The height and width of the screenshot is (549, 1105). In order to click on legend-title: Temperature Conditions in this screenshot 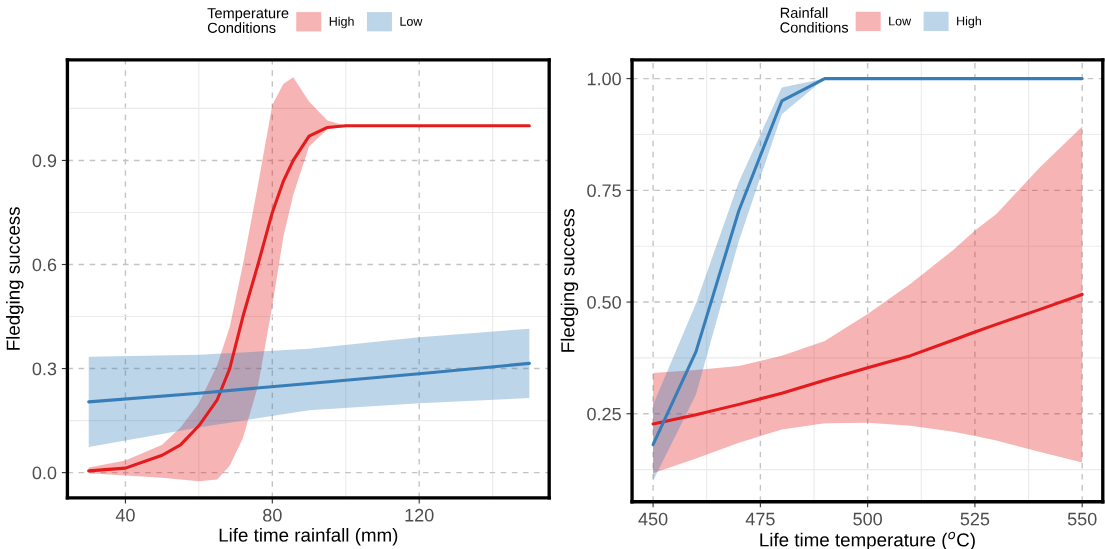, I will do `click(248, 20)`.